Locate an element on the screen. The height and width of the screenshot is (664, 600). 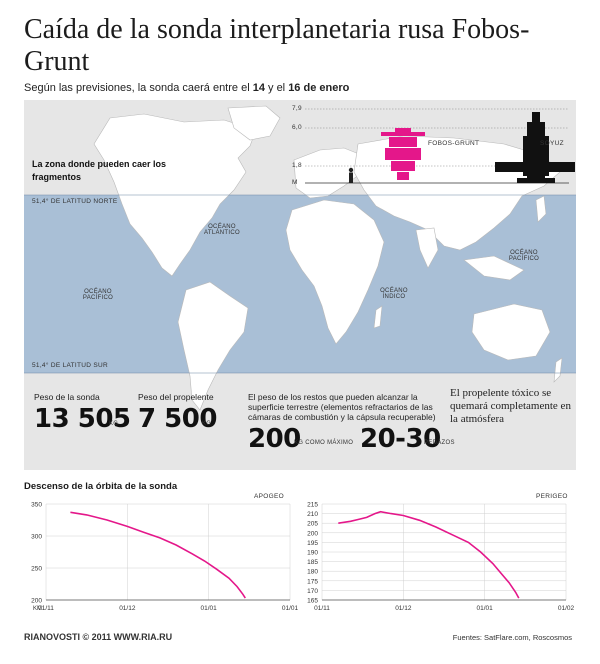
y-tick-label: 205 is located at coordinates (312, 524).